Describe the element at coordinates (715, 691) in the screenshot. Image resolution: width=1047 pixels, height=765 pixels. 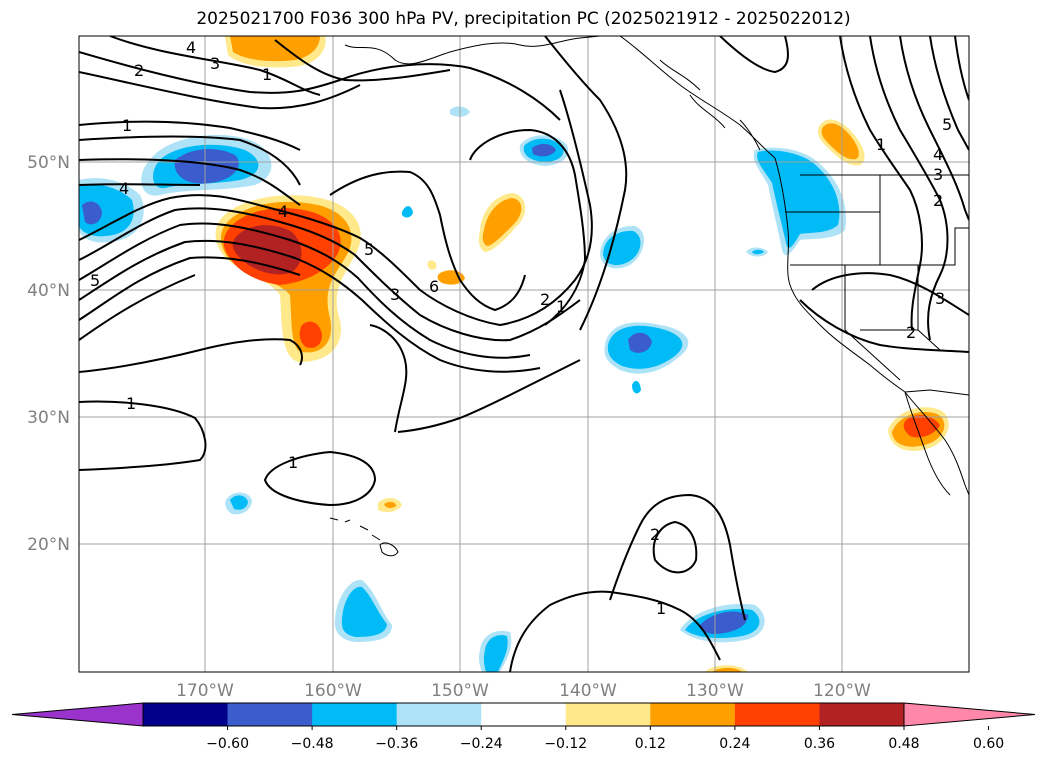
I see `lon-label: 130°W` at that location.